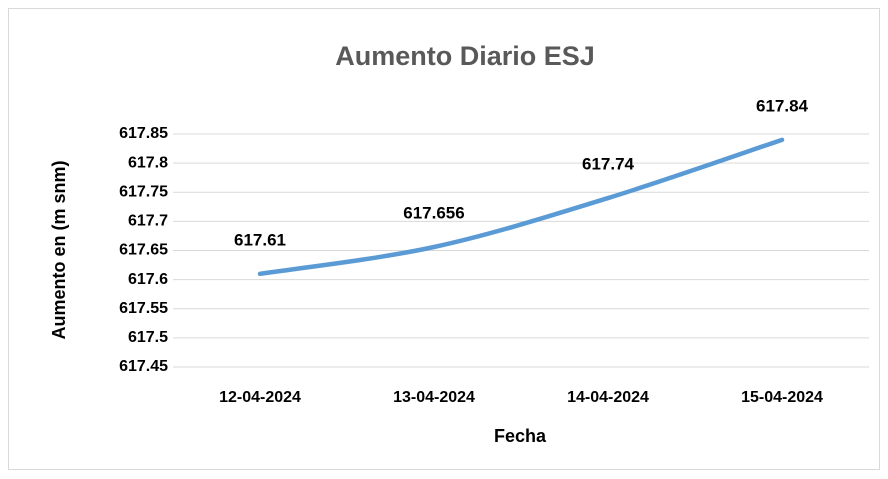 This screenshot has height=479, width=888. What do you see at coordinates (782, 397) in the screenshot?
I see `x-tick-label: 15-04-2024` at bounding box center [782, 397].